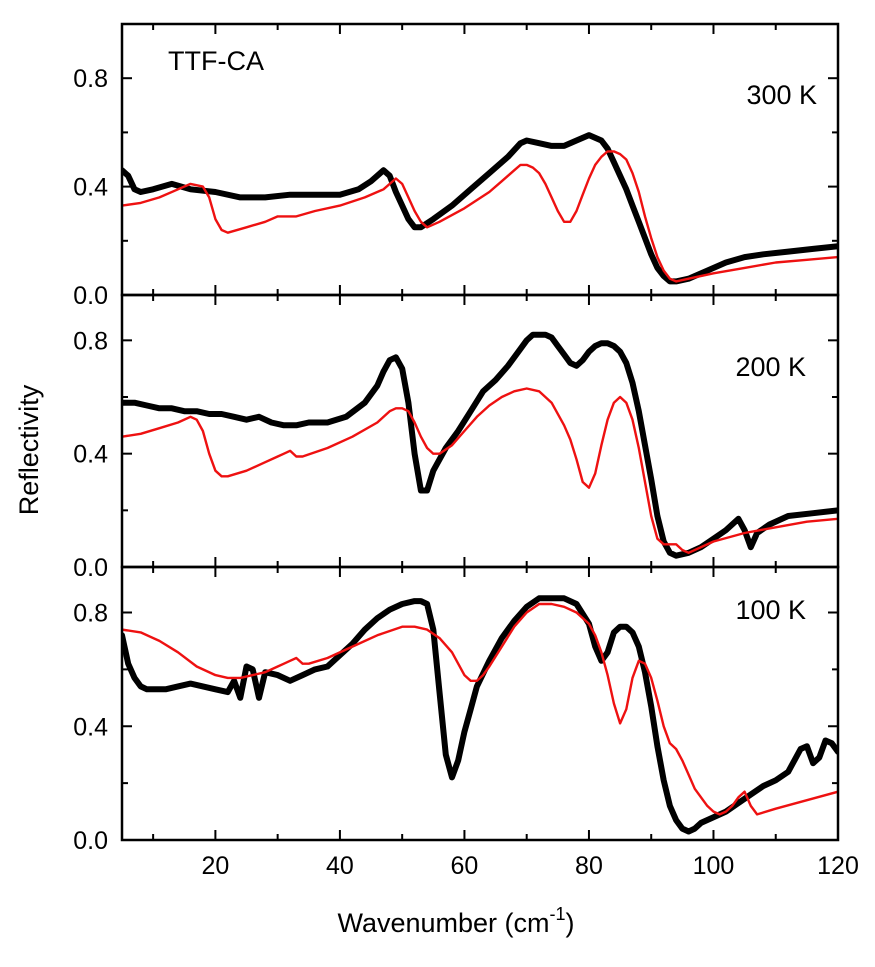  What do you see at coordinates (480, 216) in the screenshot?
I see `panel-300k-fit-line` at bounding box center [480, 216].